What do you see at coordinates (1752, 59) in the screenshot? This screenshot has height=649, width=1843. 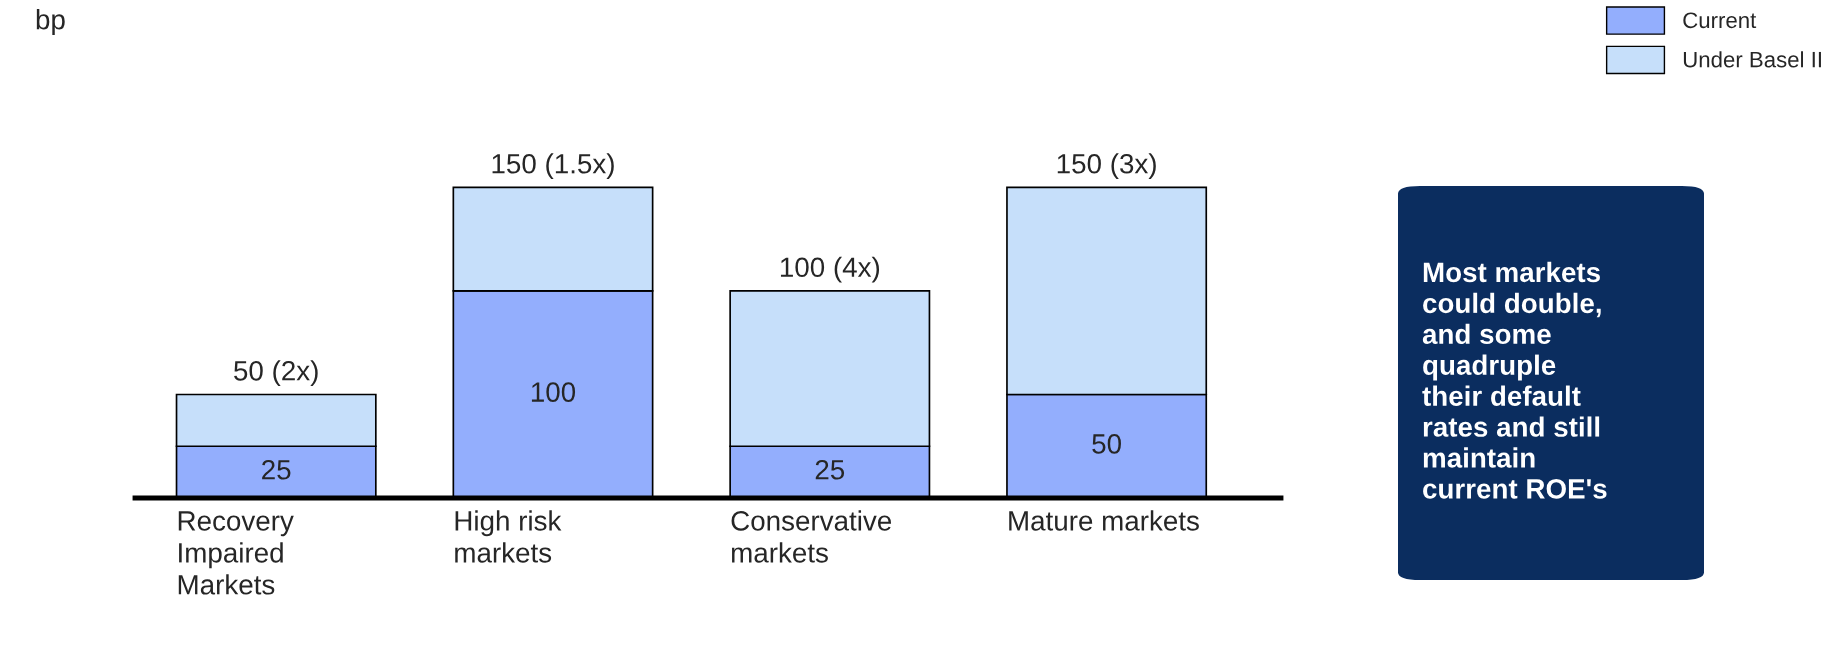 I see `legend-label: Under Basel II` at bounding box center [1752, 59].